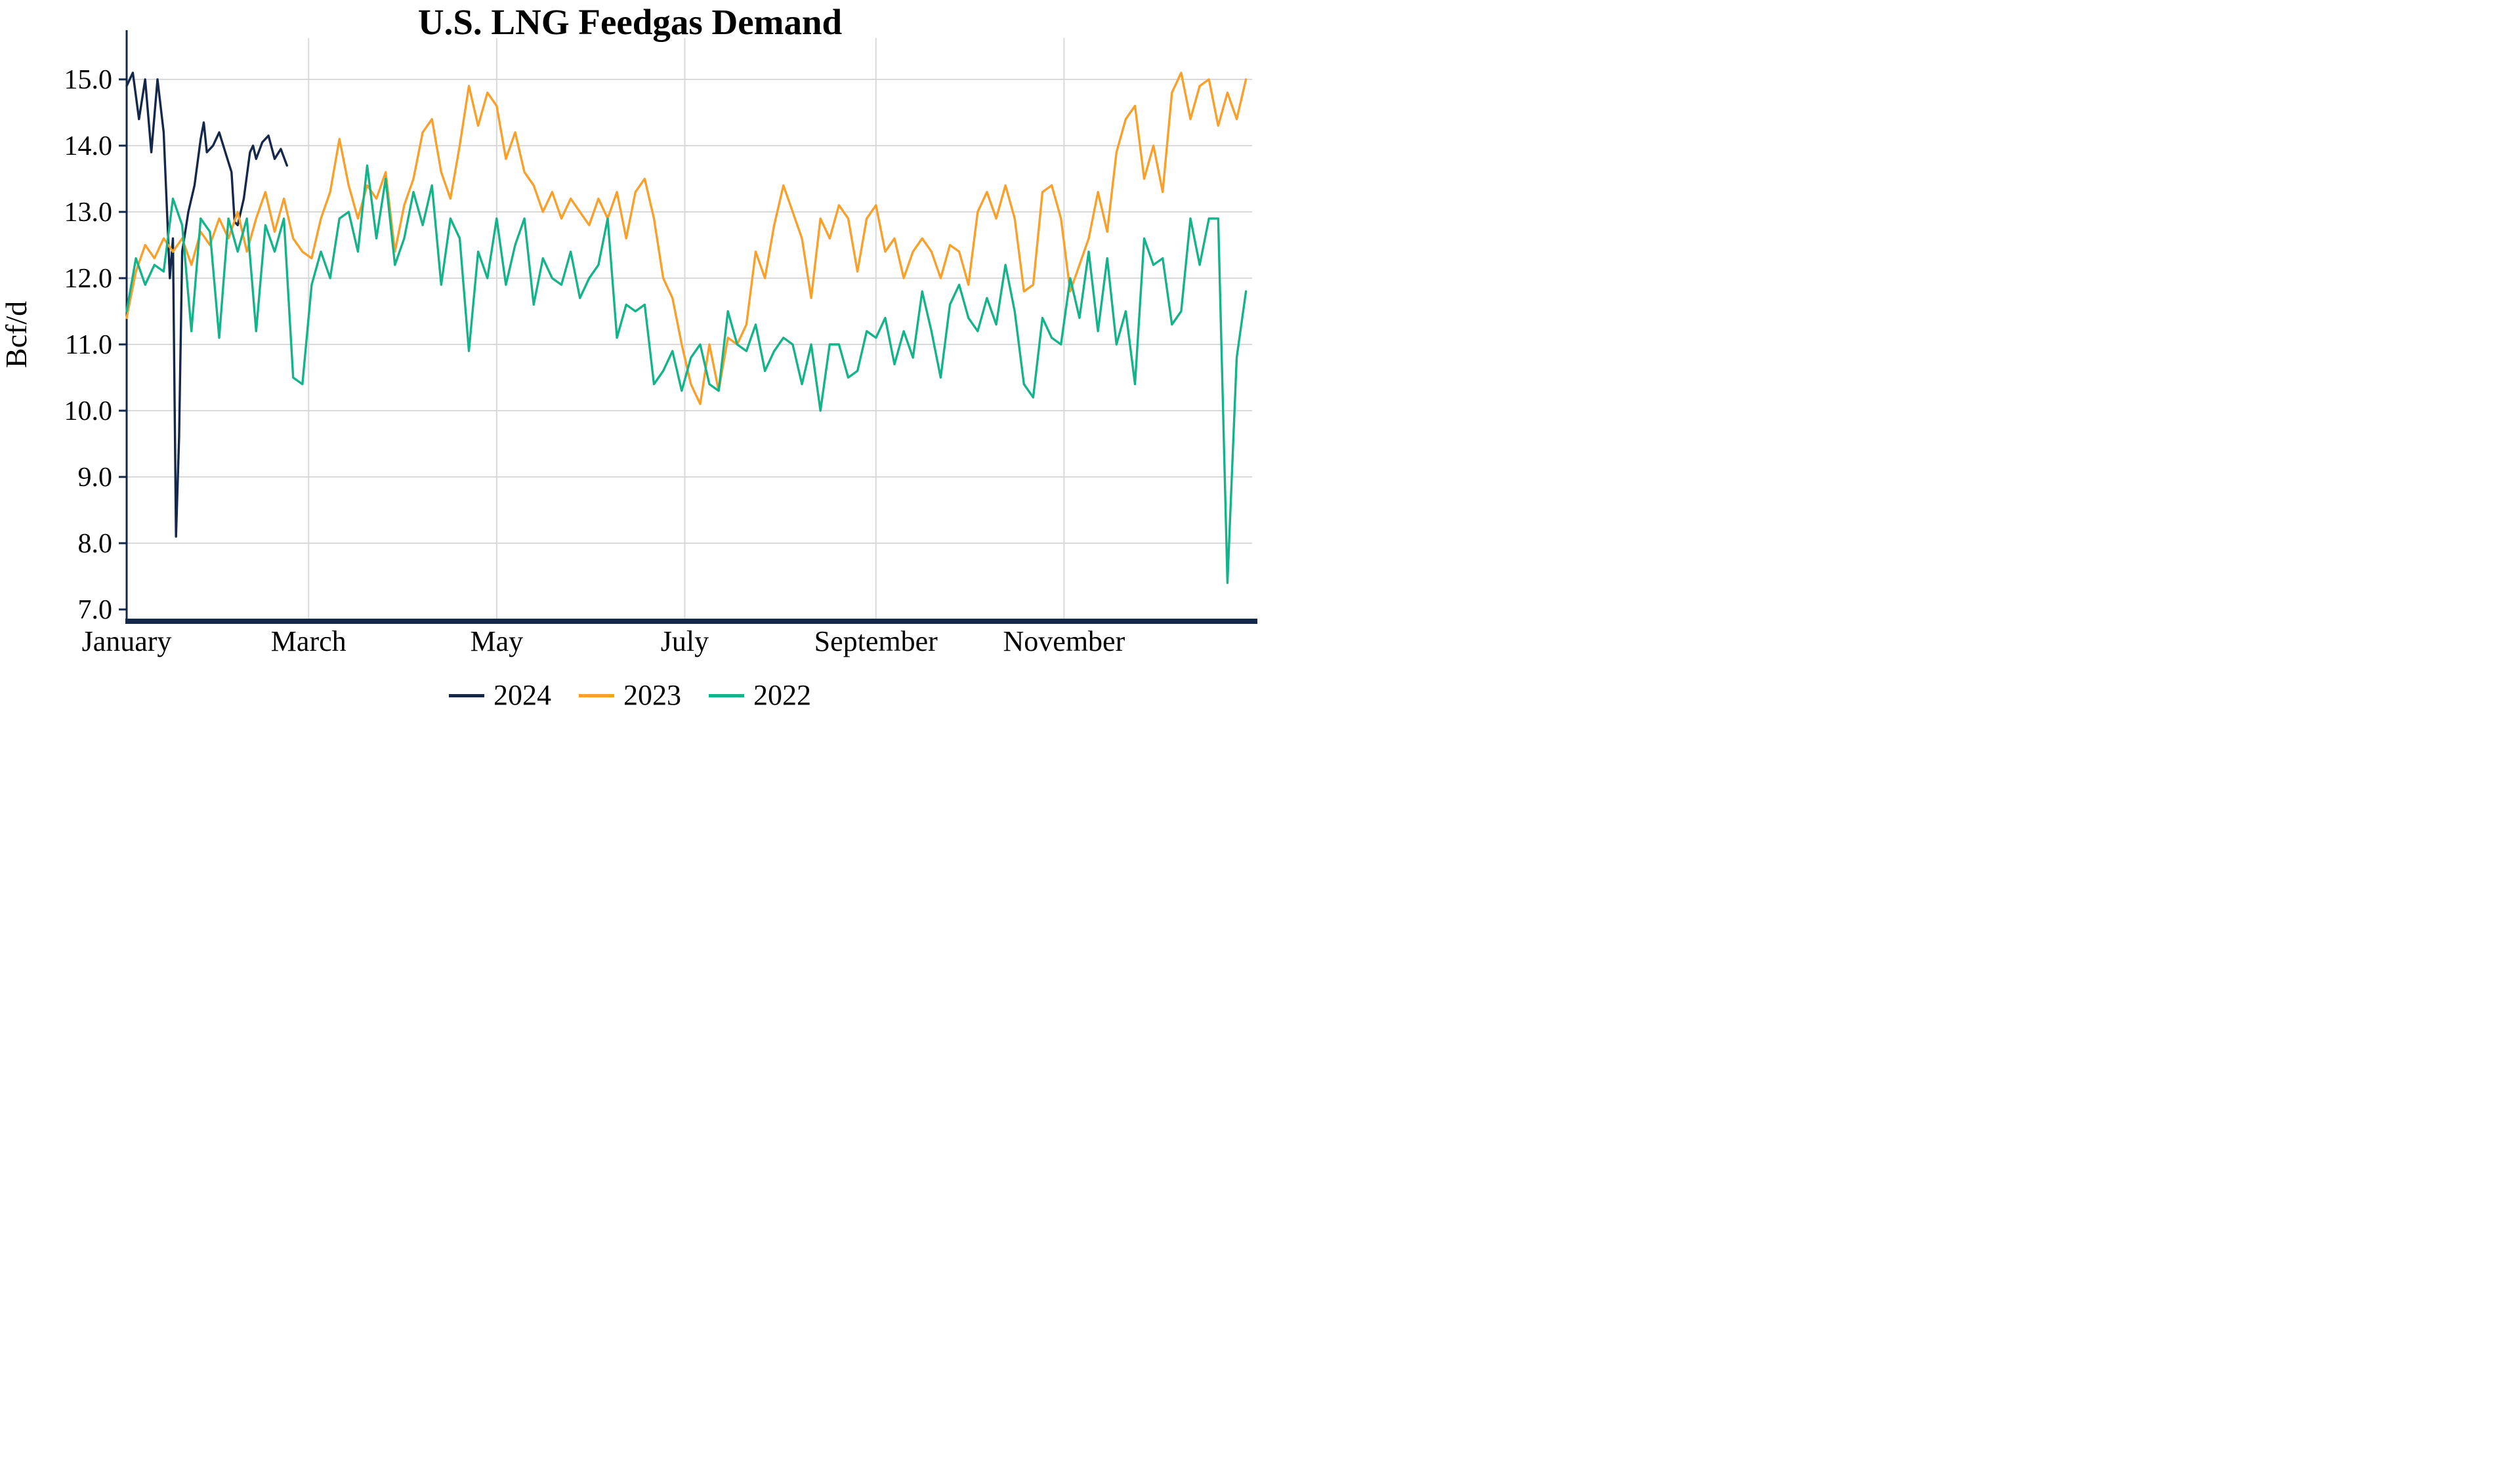 The width and height of the screenshot is (2520, 1480). I want to click on legend-swatch-2023, so click(596, 695).